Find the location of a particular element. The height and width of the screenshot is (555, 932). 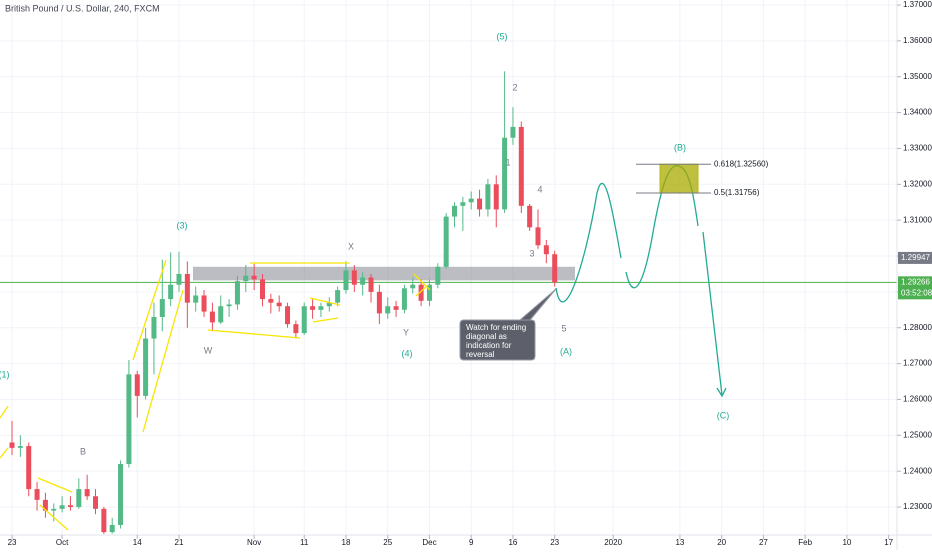

wave-label: B is located at coordinates (83, 451).